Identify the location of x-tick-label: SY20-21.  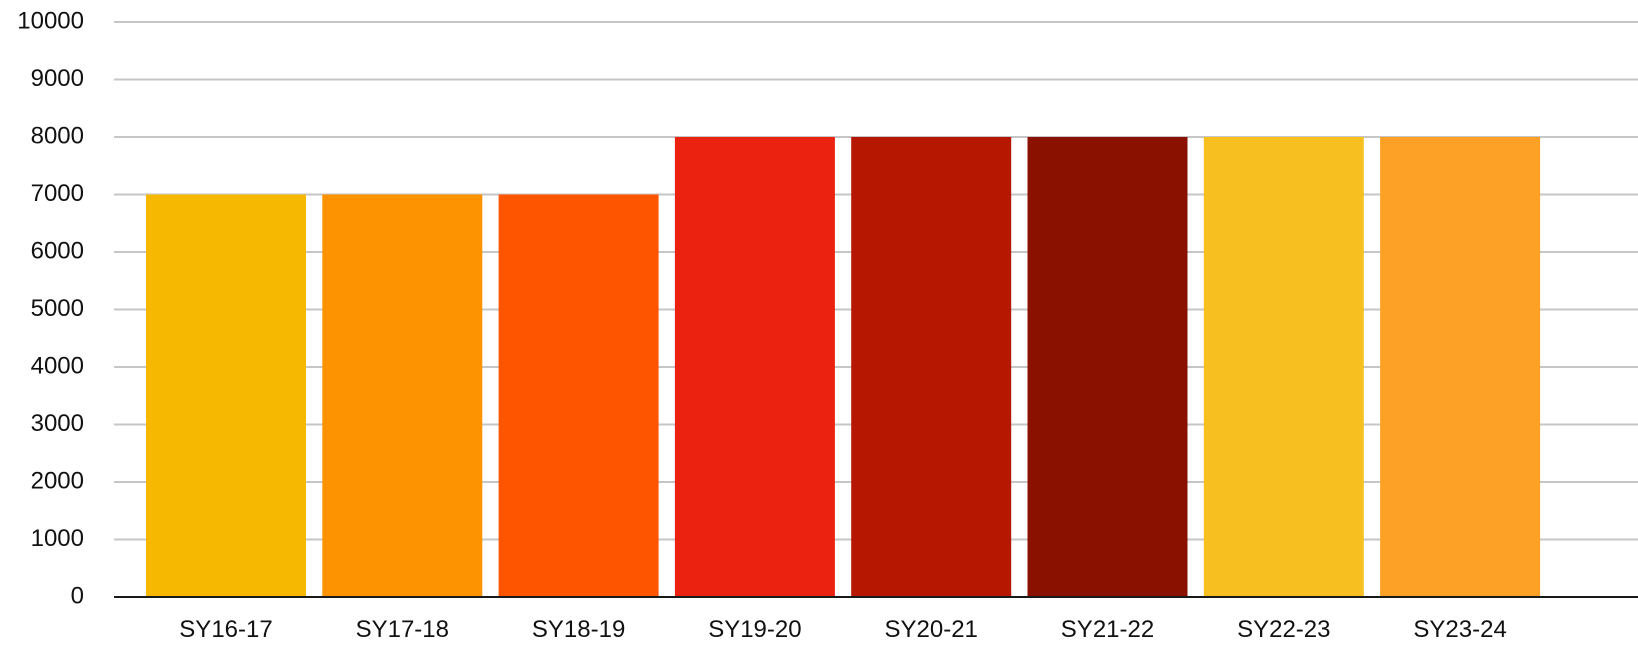
(930, 629).